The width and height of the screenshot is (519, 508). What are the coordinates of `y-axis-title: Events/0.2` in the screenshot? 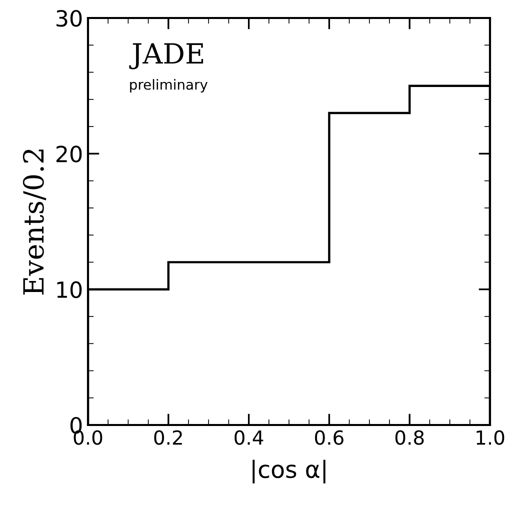 It's located at (34, 222).